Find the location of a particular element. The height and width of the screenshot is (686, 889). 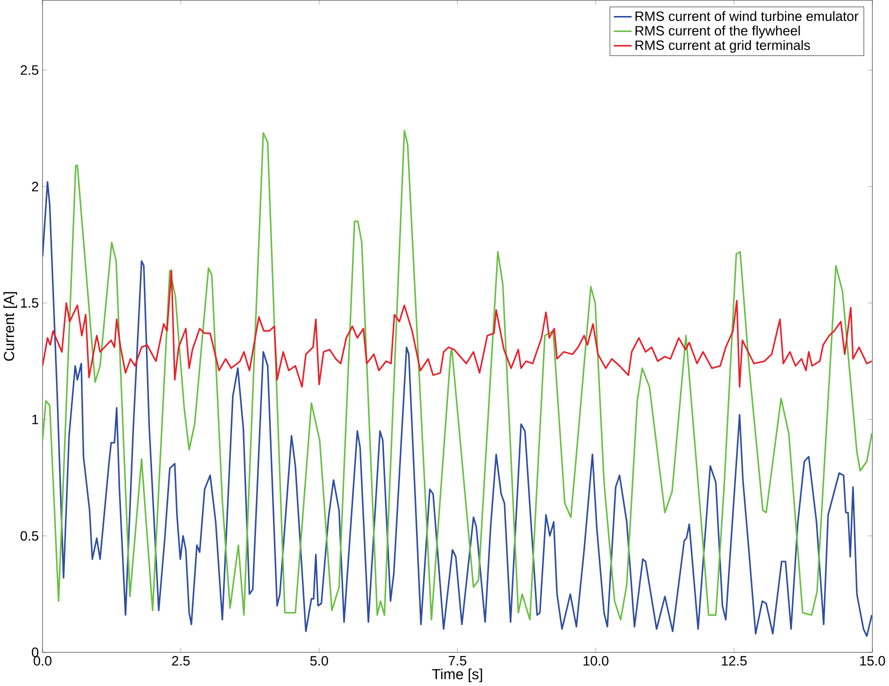

legend-label: RMS current of wind turbine emulator is located at coordinates (747, 16).